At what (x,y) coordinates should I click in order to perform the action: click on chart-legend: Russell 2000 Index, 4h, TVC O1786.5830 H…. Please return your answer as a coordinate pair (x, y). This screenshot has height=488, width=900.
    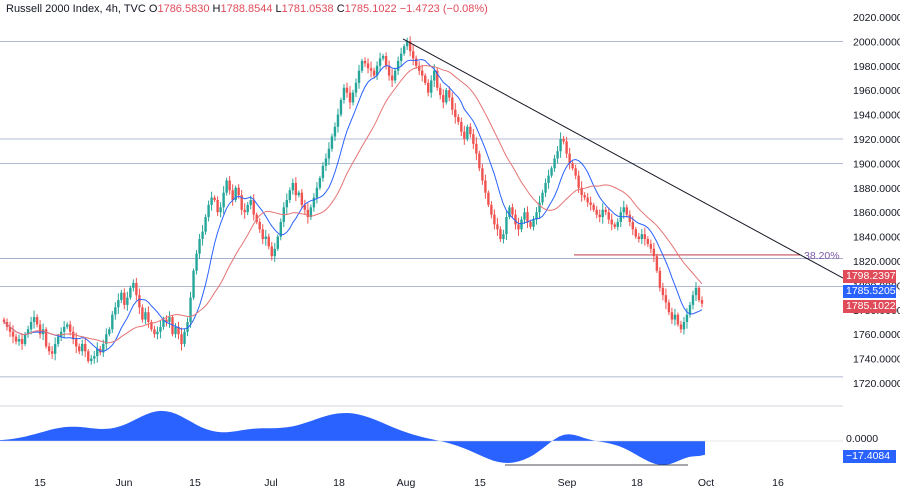
    Looking at the image, I should click on (247, 9).